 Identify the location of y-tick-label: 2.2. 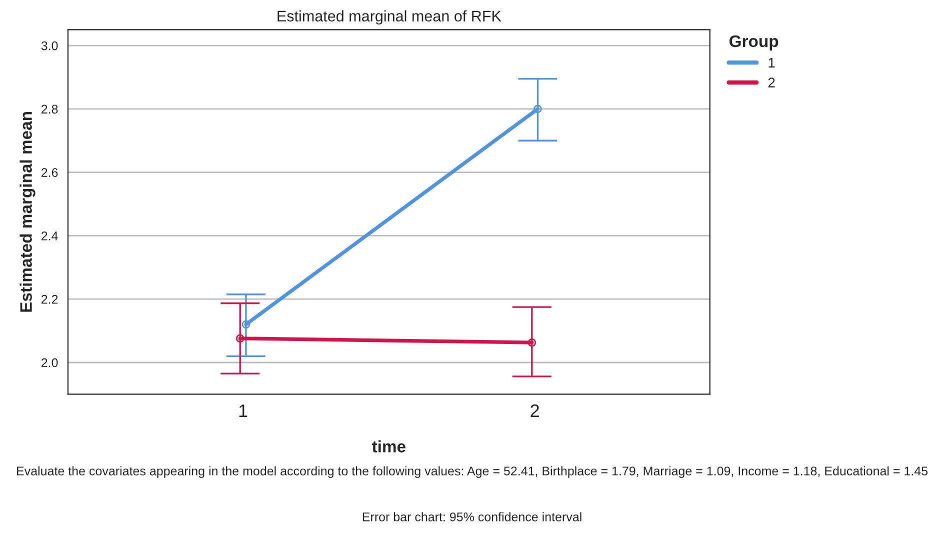
(50, 299).